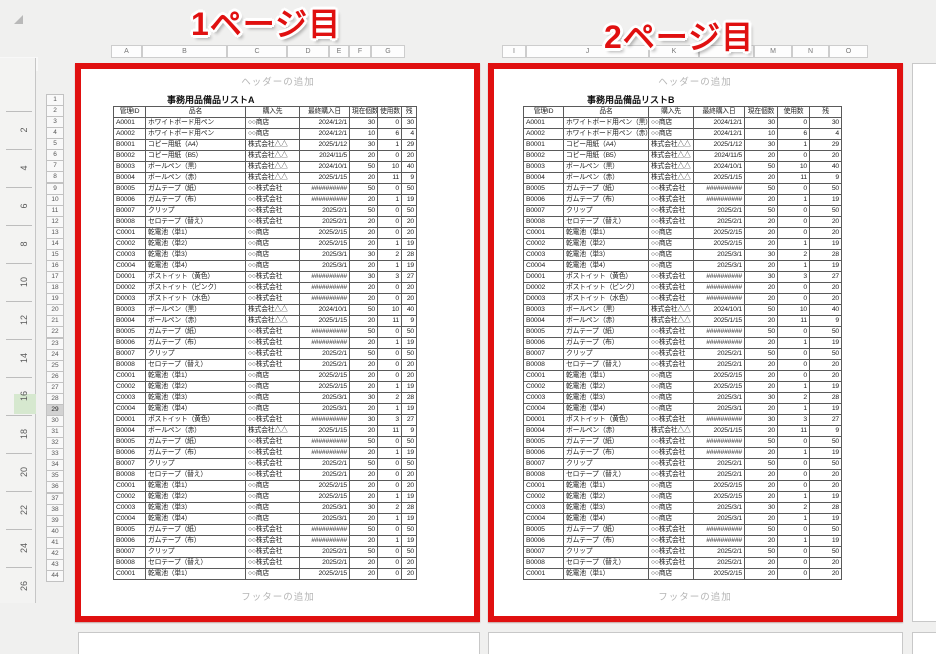 The height and width of the screenshot is (654, 936). I want to click on table-cell: D0001, so click(543, 277).